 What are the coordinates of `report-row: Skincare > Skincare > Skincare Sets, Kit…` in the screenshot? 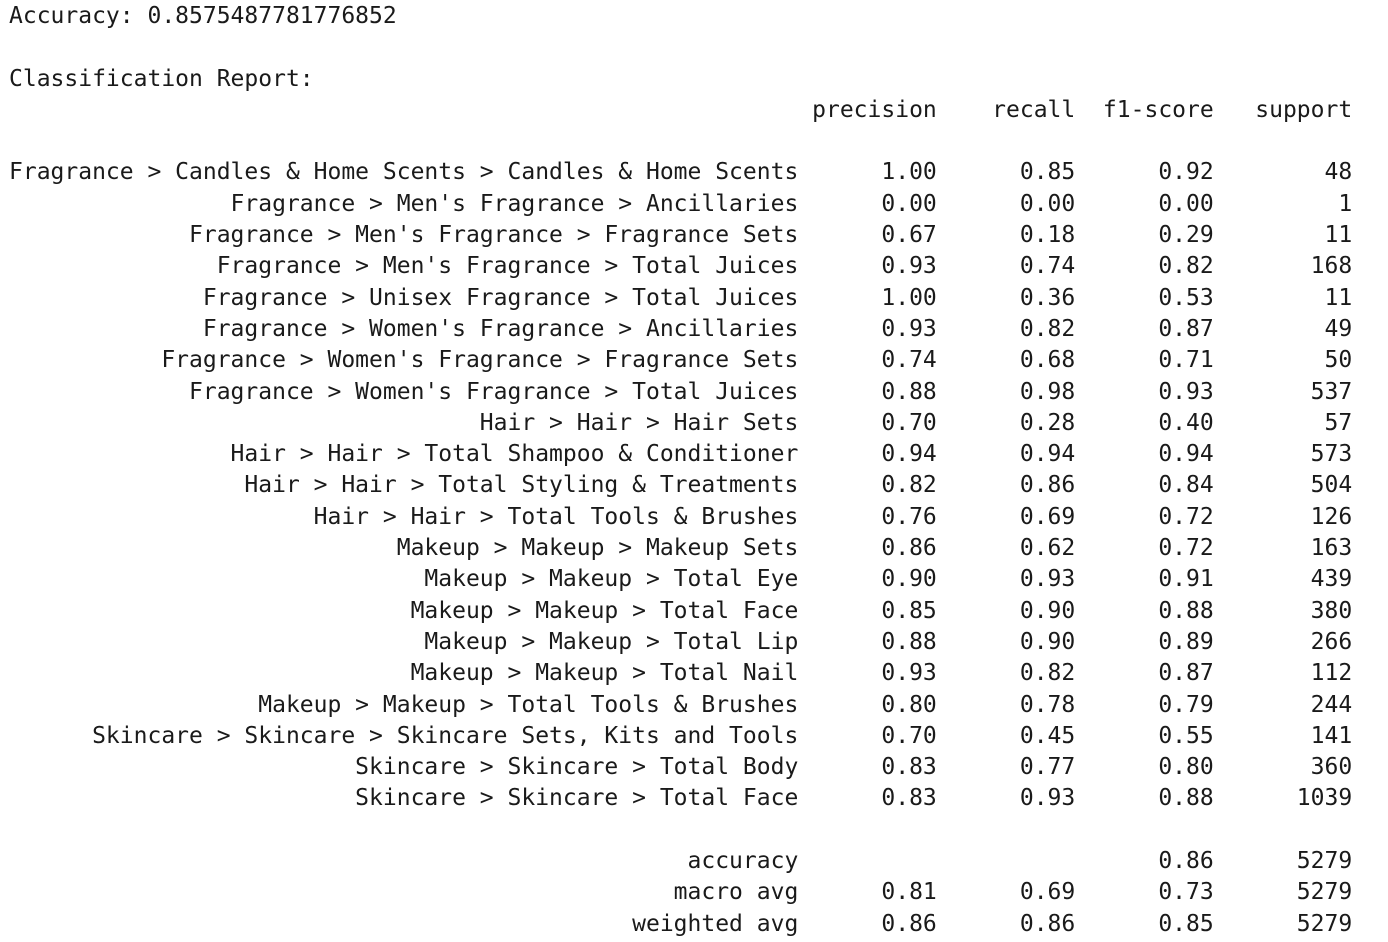 It's located at (681, 735).